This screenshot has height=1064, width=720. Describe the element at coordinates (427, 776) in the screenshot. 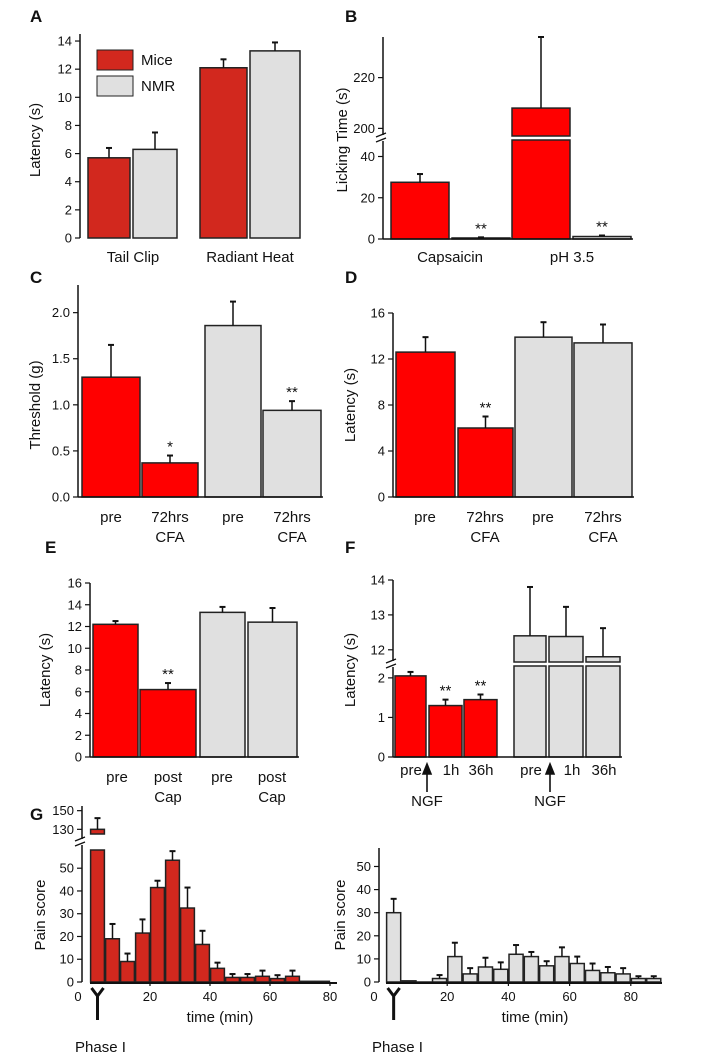

I see `arrow-up-icon` at that location.